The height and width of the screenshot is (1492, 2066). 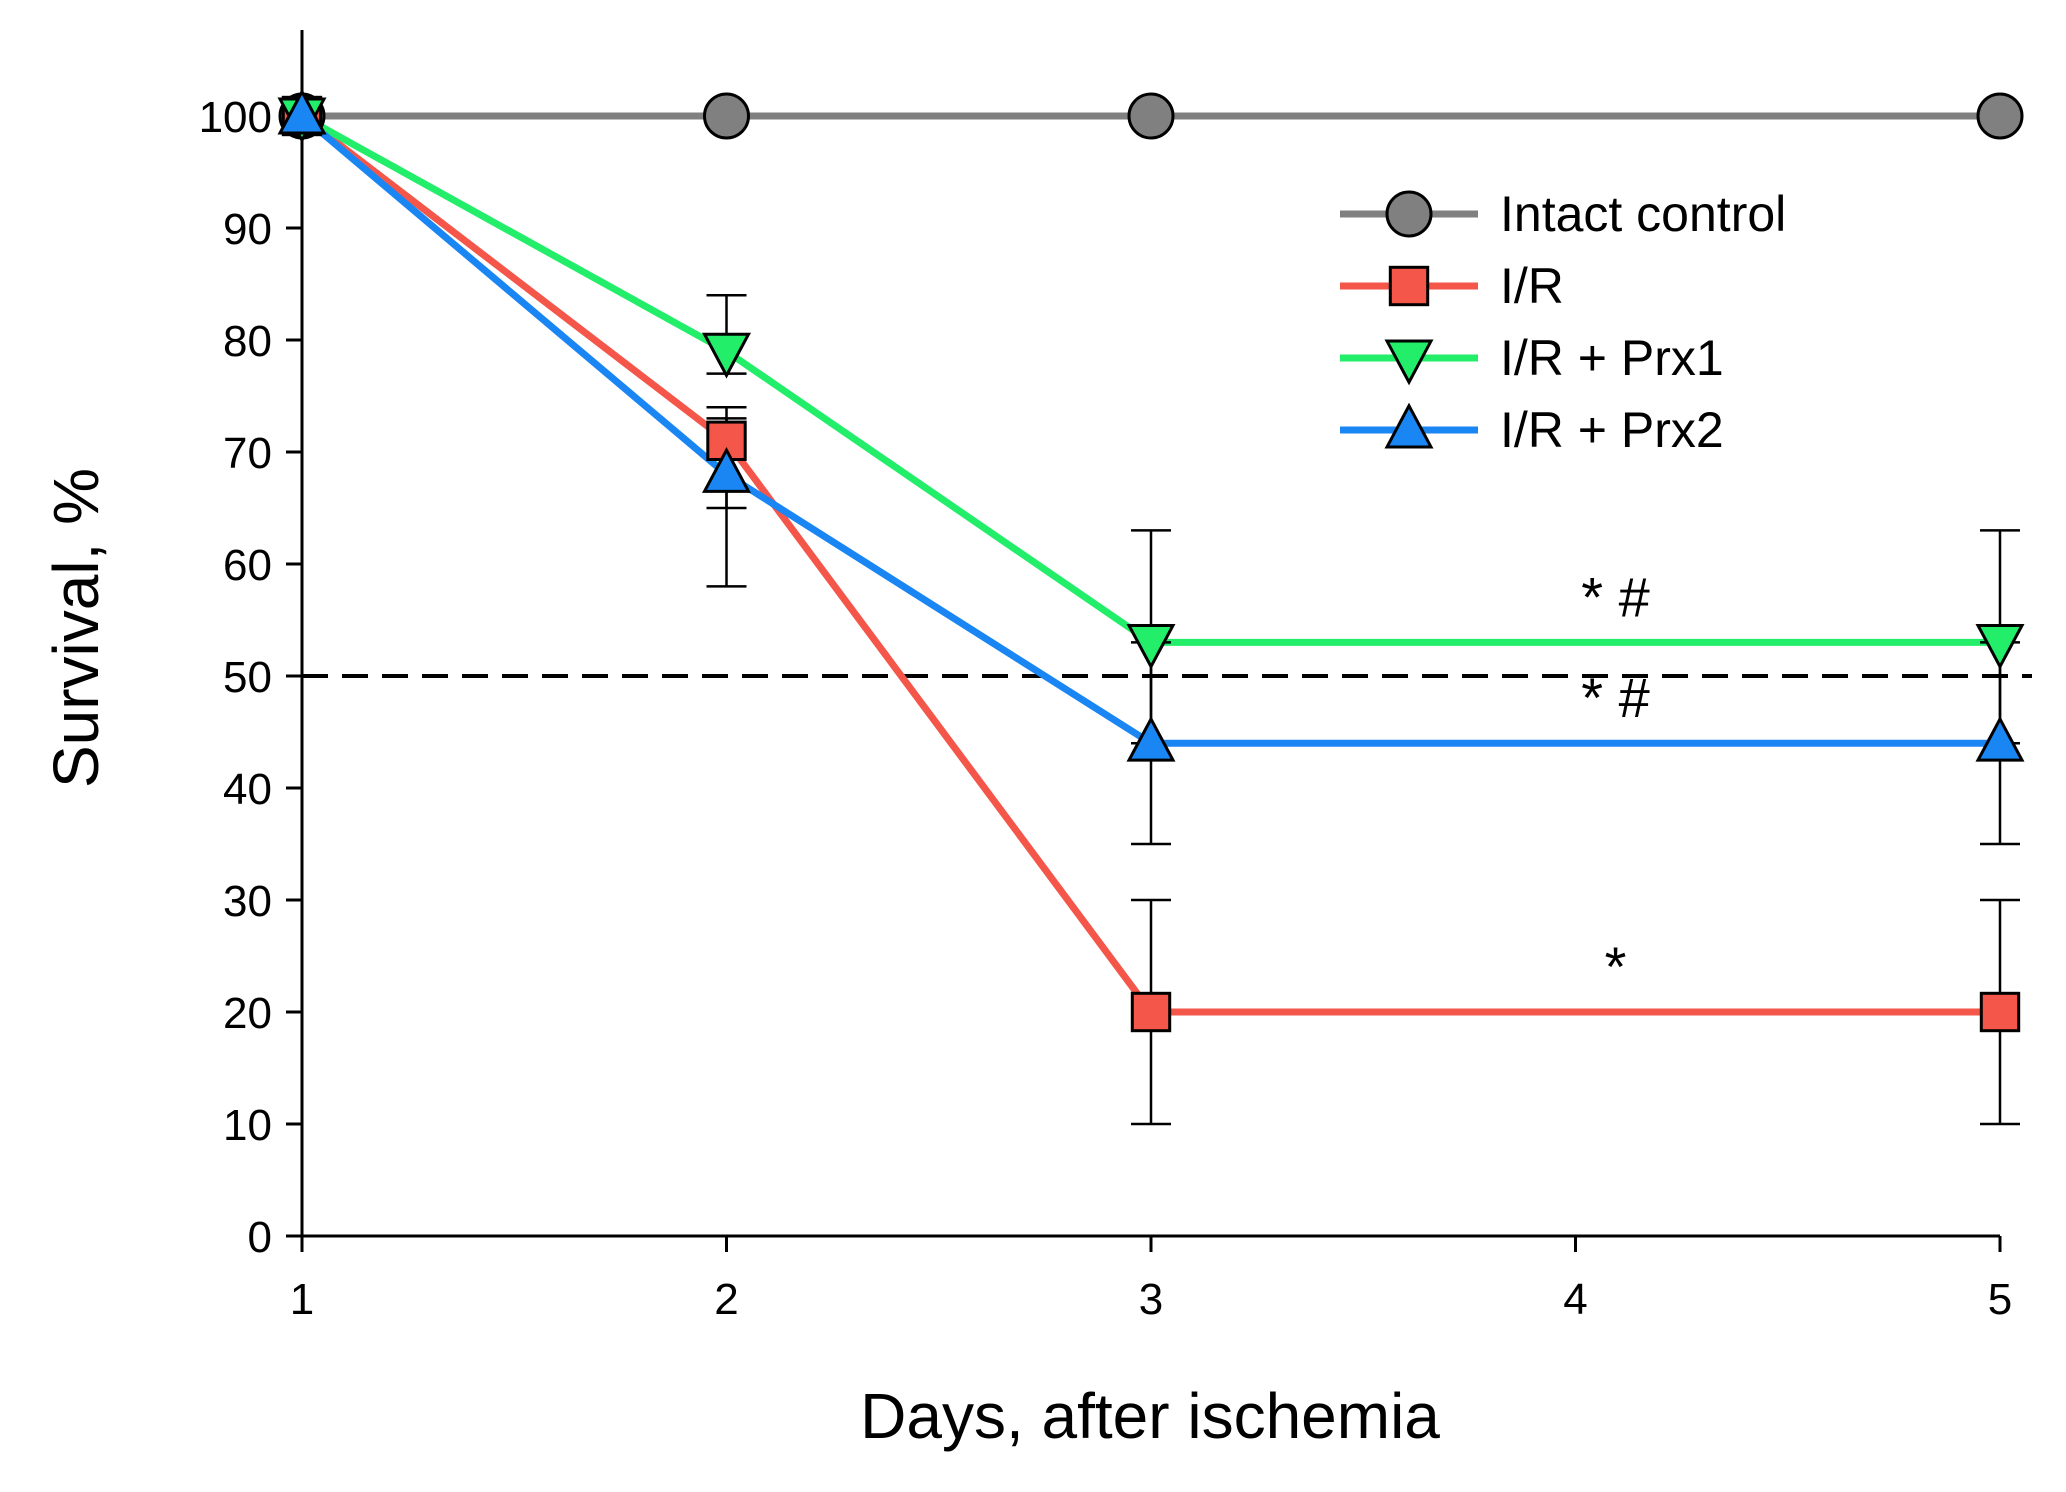 What do you see at coordinates (1150, 1416) in the screenshot?
I see `x-axis-title: Days, after ischemia` at bounding box center [1150, 1416].